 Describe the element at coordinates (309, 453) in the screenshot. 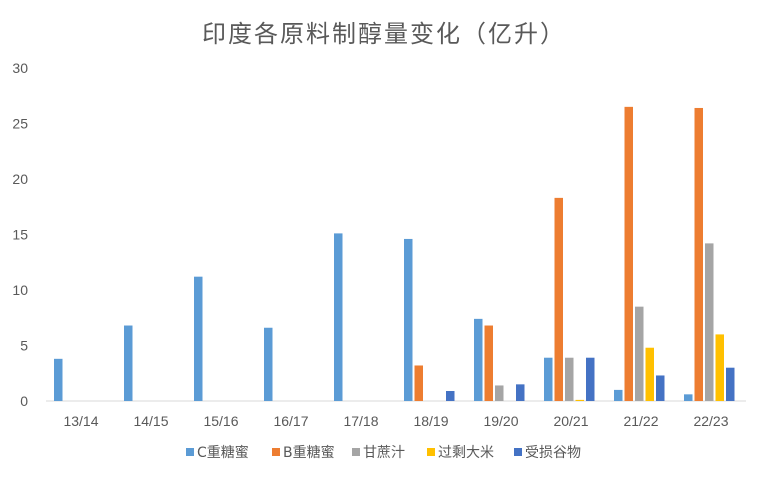

I see `legend-label: B重糖蜜` at that location.